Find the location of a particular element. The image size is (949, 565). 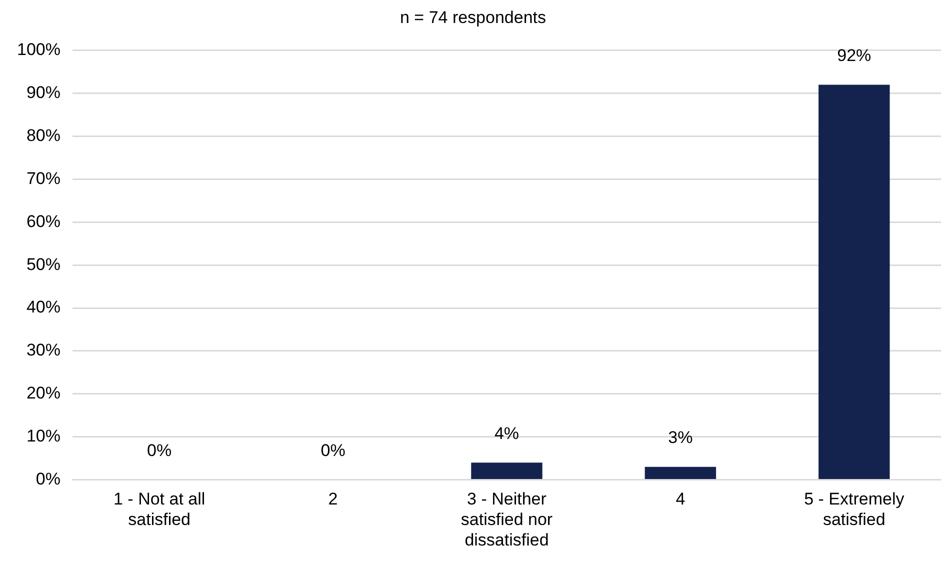

y-tick-label: 10% is located at coordinates (43, 436).